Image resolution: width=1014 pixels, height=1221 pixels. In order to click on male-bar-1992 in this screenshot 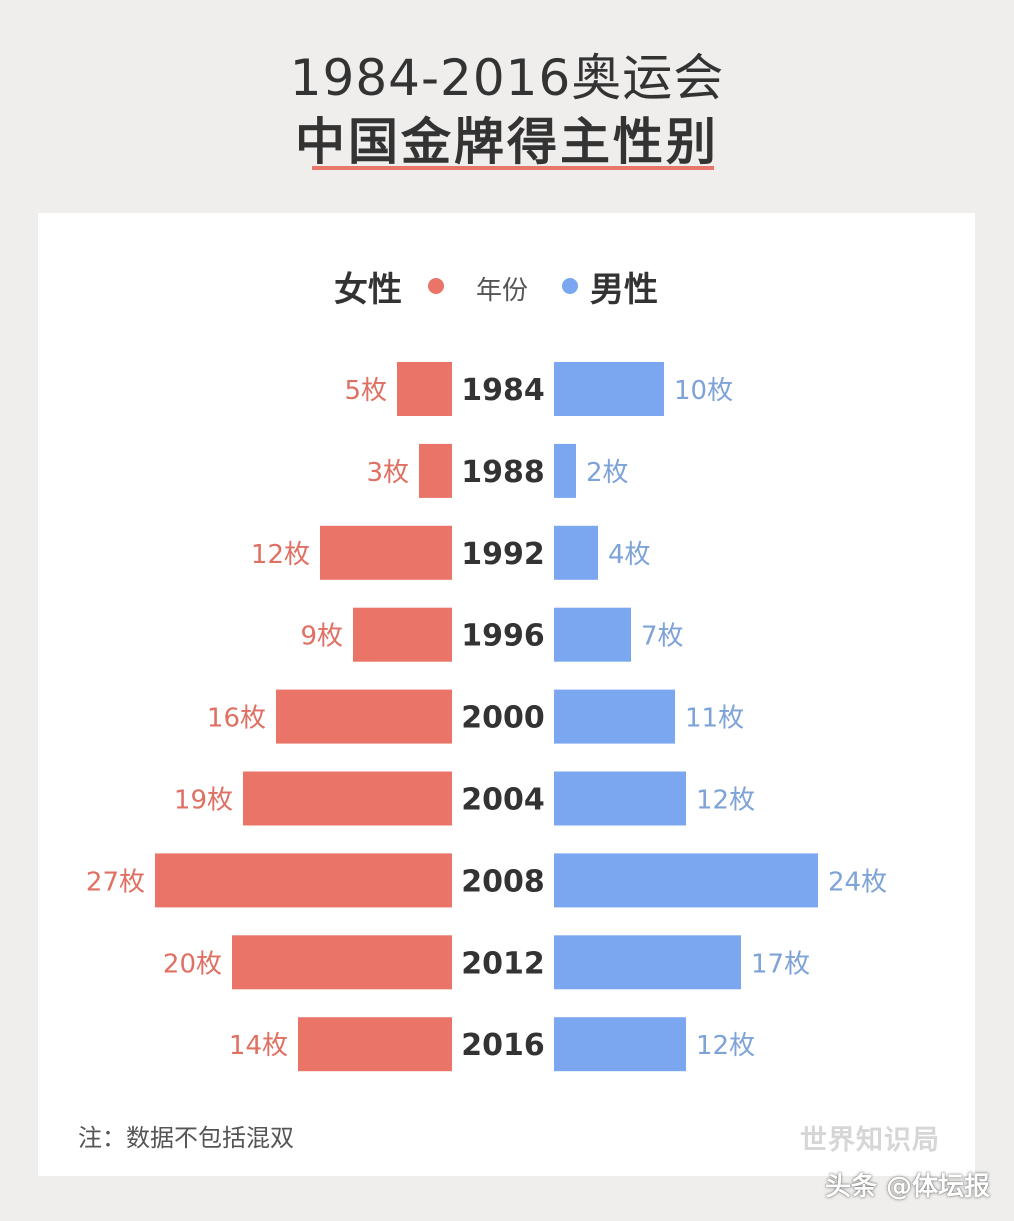, I will do `click(576, 552)`.